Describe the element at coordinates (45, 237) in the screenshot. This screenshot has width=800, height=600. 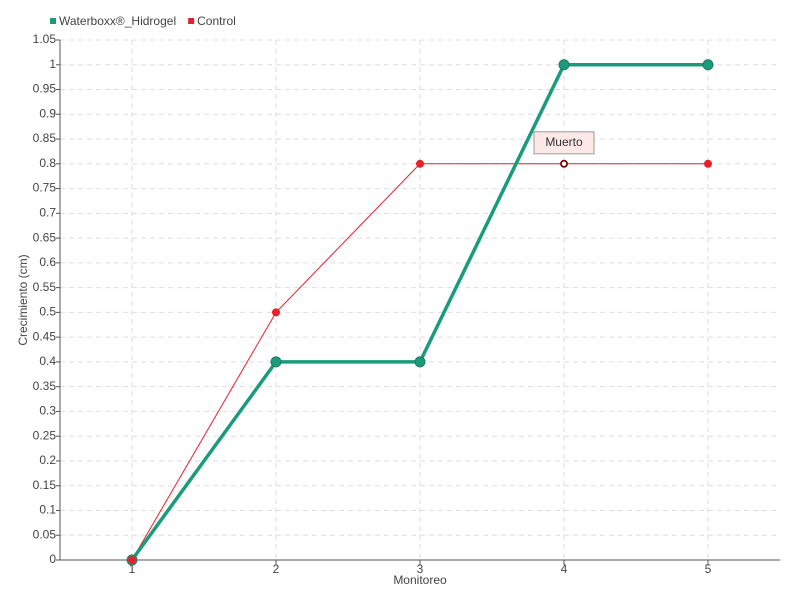
I see `y-tick-label: 0.65` at that location.